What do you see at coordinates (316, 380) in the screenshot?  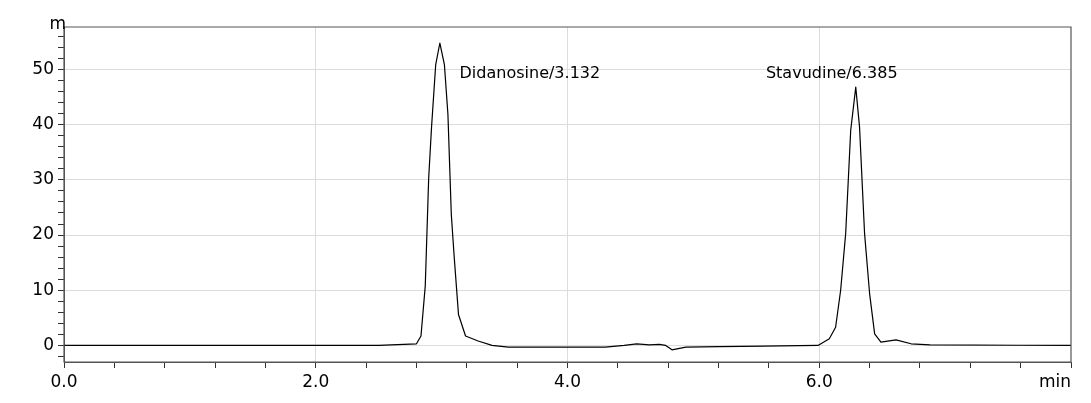 I see `x-tick-label: 2.0` at bounding box center [316, 380].